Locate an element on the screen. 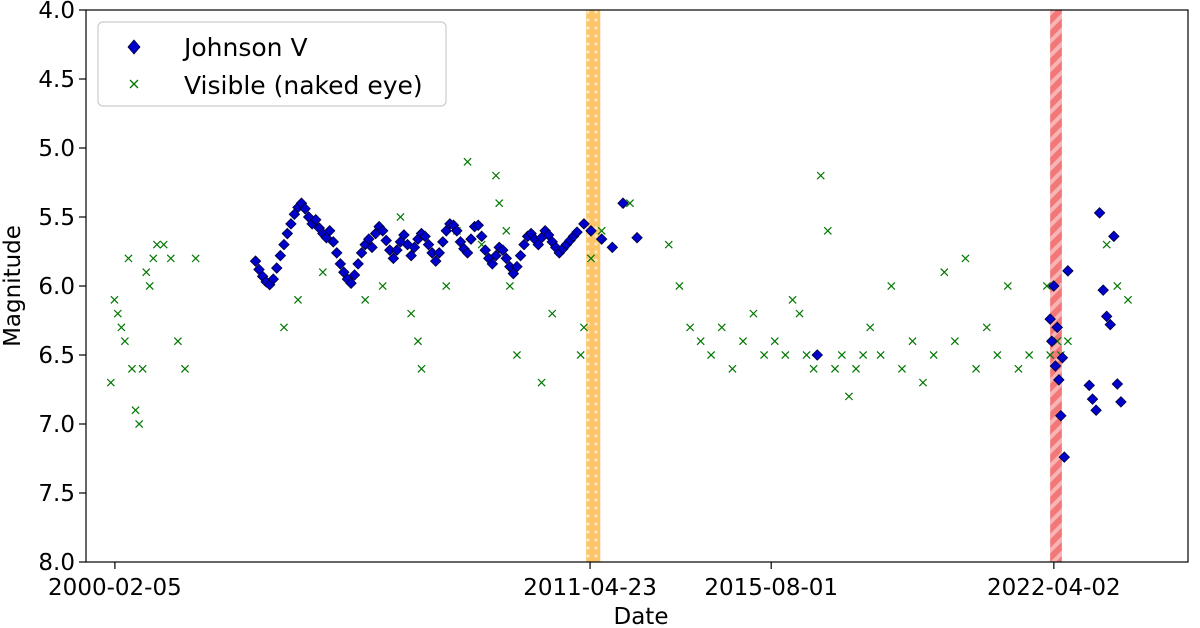 This screenshot has height=628, width=1200. y-tick-label: 4.0 is located at coordinates (56, 12).